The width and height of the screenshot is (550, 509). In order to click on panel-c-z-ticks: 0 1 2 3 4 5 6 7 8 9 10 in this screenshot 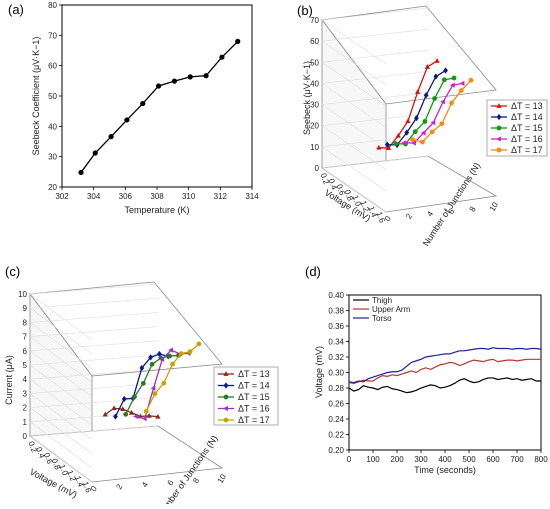, I will do `click(22, 365)`.